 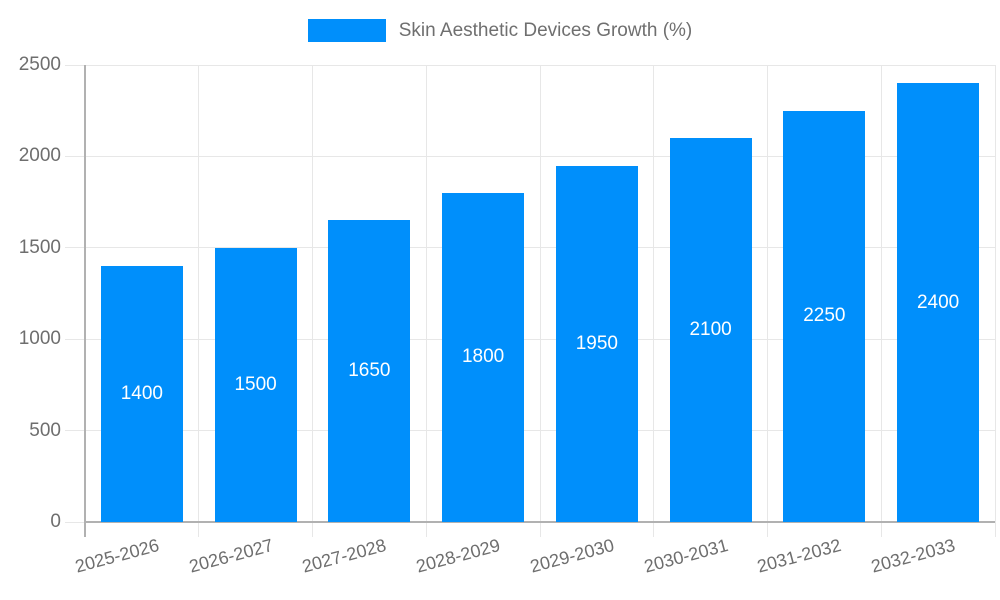 What do you see at coordinates (39, 156) in the screenshot?
I see `y-tick-label: 2000` at bounding box center [39, 156].